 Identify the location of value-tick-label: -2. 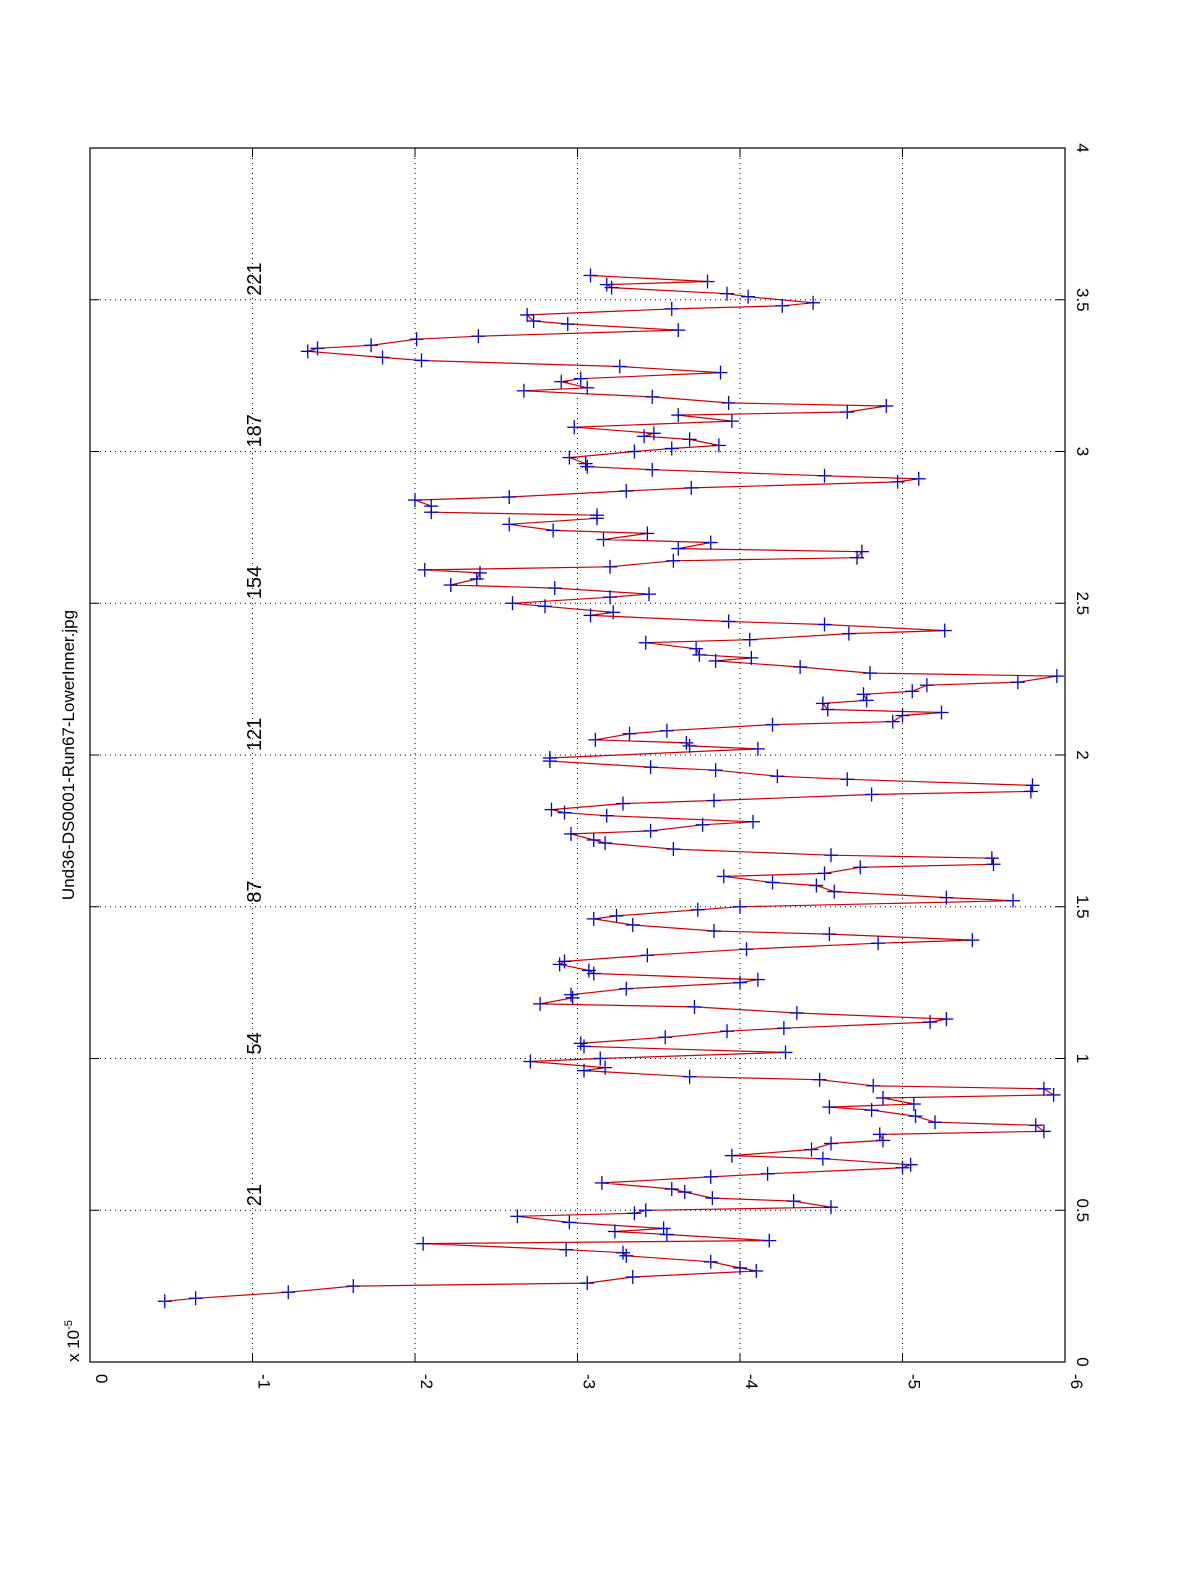
(426, 1381).